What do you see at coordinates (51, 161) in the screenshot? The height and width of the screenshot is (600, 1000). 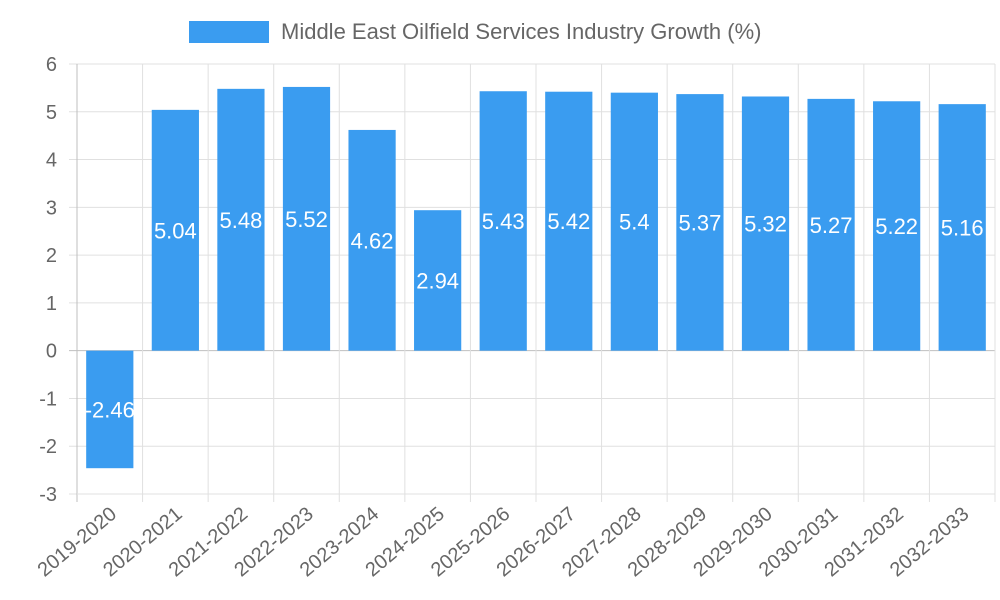 I see `y-tick-label: 4` at bounding box center [51, 161].